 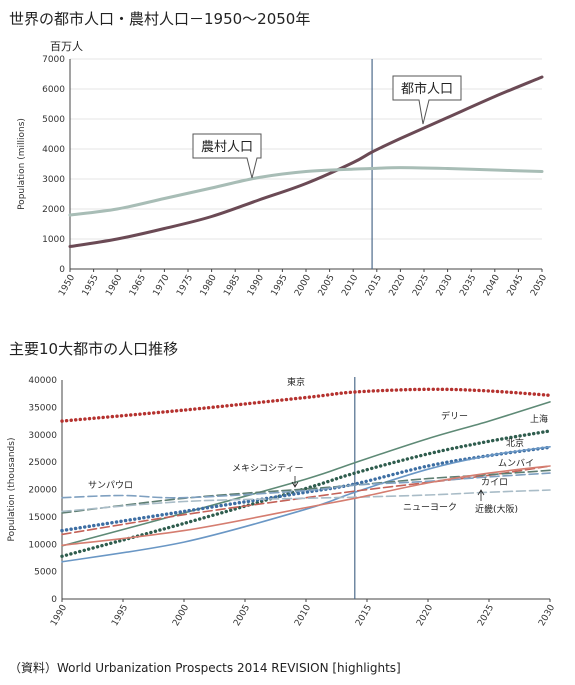 What do you see at coordinates (42, 463) in the screenshot?
I see `y-tick-label: 25000` at bounding box center [42, 463].